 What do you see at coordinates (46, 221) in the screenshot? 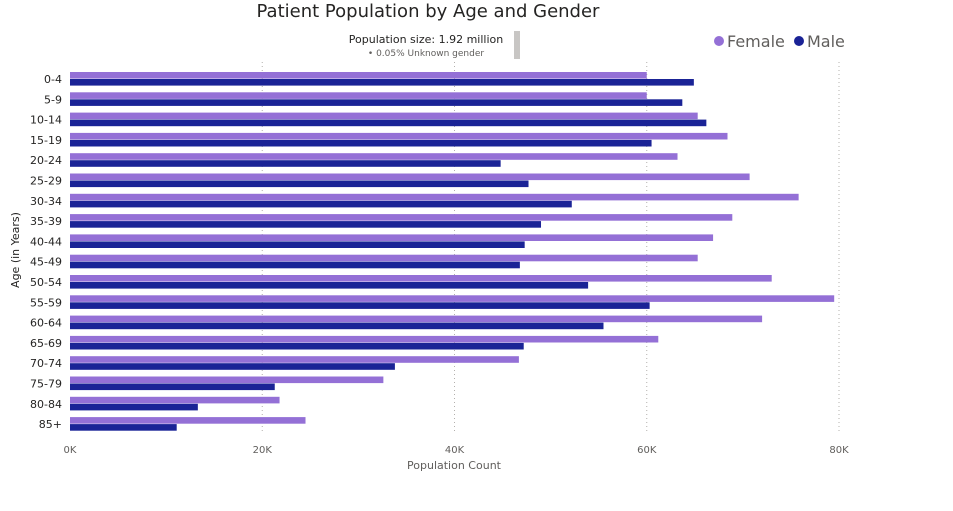
I see `y-tick-label: 35-39` at bounding box center [46, 221].